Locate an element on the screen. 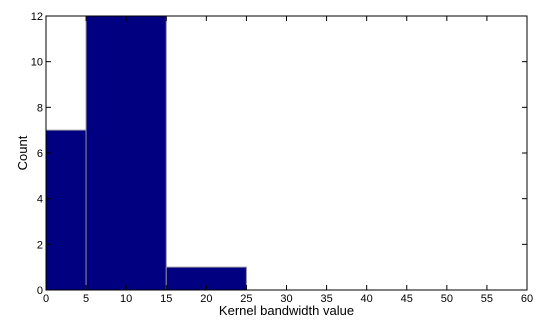 The height and width of the screenshot is (320, 547). y-tick-label: 12 is located at coordinates (37, 17).